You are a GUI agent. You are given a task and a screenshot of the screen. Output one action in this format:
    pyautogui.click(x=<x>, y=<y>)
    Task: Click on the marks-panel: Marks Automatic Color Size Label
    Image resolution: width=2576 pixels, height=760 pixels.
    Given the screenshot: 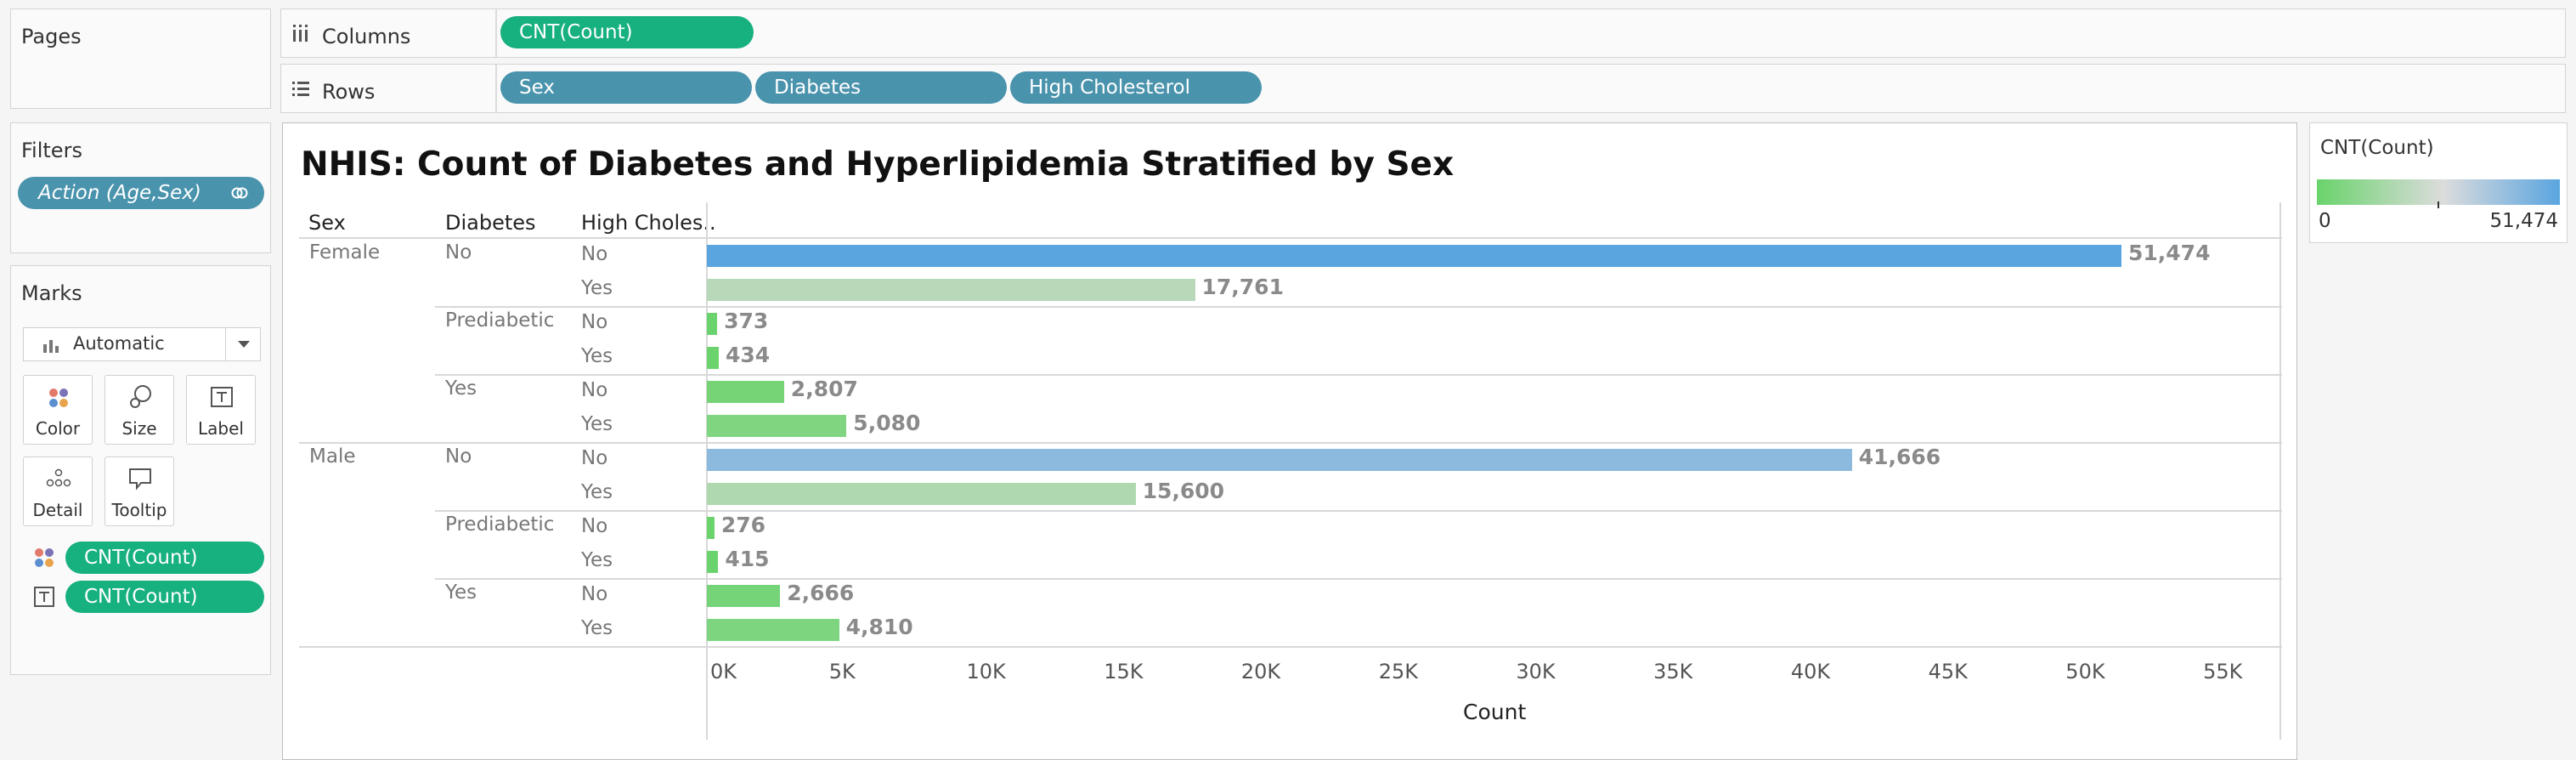 What is the action you would take?
    pyautogui.click(x=140, y=470)
    